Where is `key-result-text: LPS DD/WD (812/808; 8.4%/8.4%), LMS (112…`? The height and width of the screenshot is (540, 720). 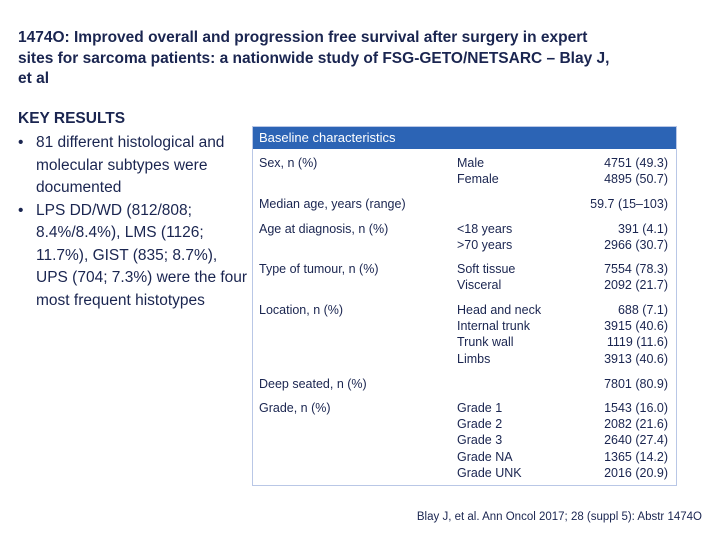
key-result-text: LPS DD/WD (812/808; 8.4%/8.4%), LMS (112… is located at coordinates (142, 255).